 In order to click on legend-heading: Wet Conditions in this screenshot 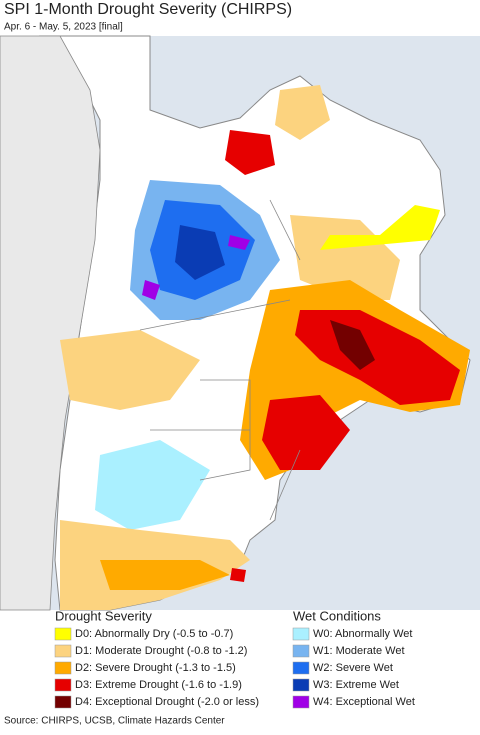, I will do `click(337, 615)`.